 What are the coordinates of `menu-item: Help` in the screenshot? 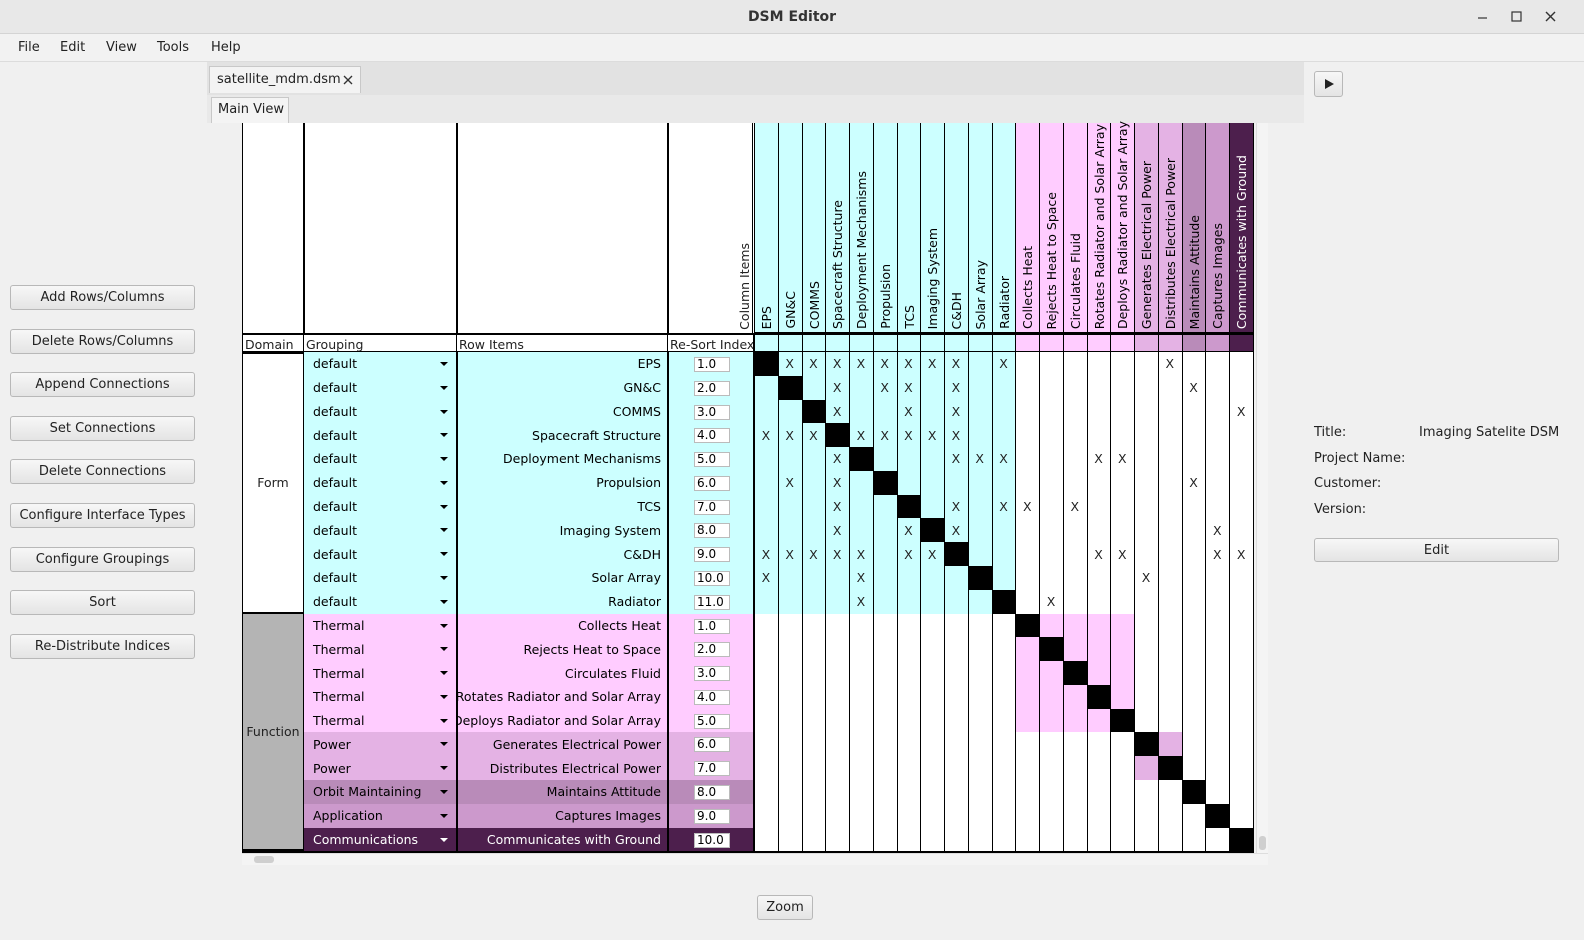 It's located at (226, 47).